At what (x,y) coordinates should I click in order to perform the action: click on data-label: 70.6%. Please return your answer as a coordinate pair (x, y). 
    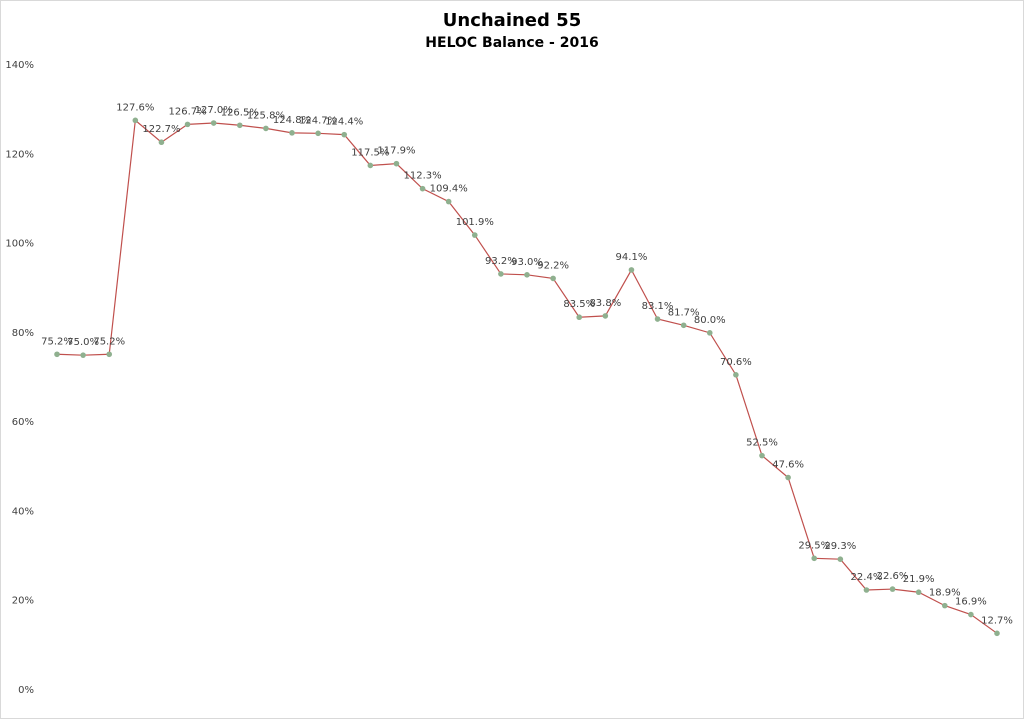
    Looking at the image, I should click on (736, 362).